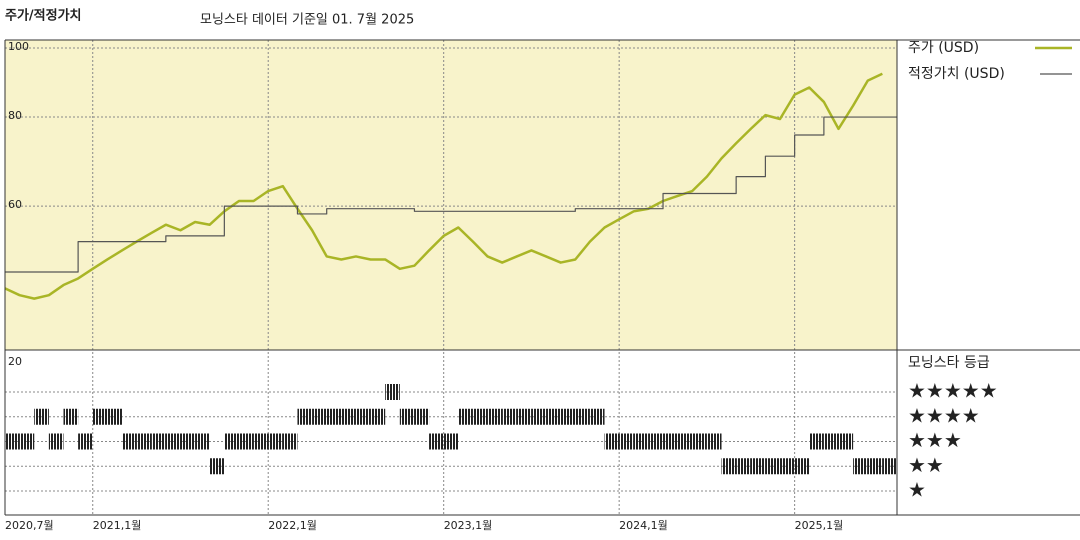 Image resolution: width=1080 pixels, height=540 pixels. I want to click on y-tick-label: 100, so click(18, 46).